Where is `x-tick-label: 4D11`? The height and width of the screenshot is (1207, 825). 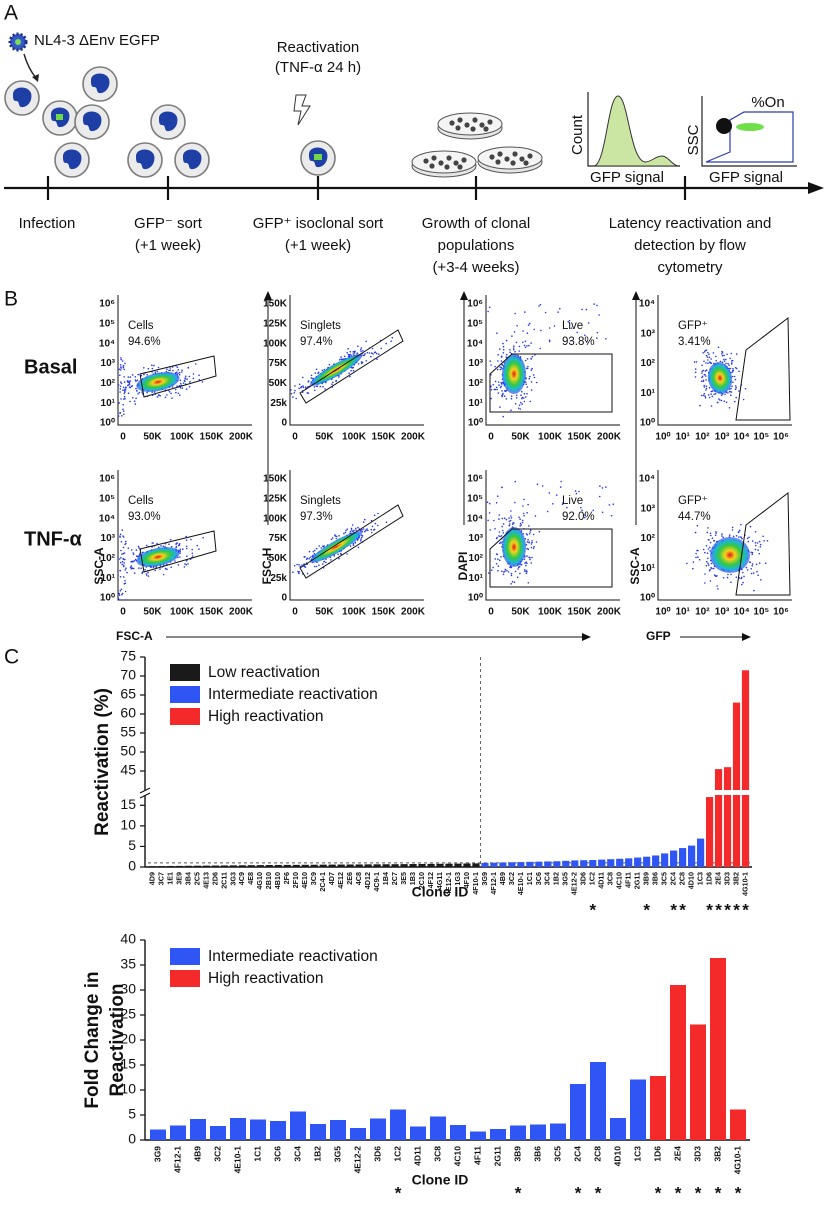
x-tick-label: 4D11 is located at coordinates (601, 880).